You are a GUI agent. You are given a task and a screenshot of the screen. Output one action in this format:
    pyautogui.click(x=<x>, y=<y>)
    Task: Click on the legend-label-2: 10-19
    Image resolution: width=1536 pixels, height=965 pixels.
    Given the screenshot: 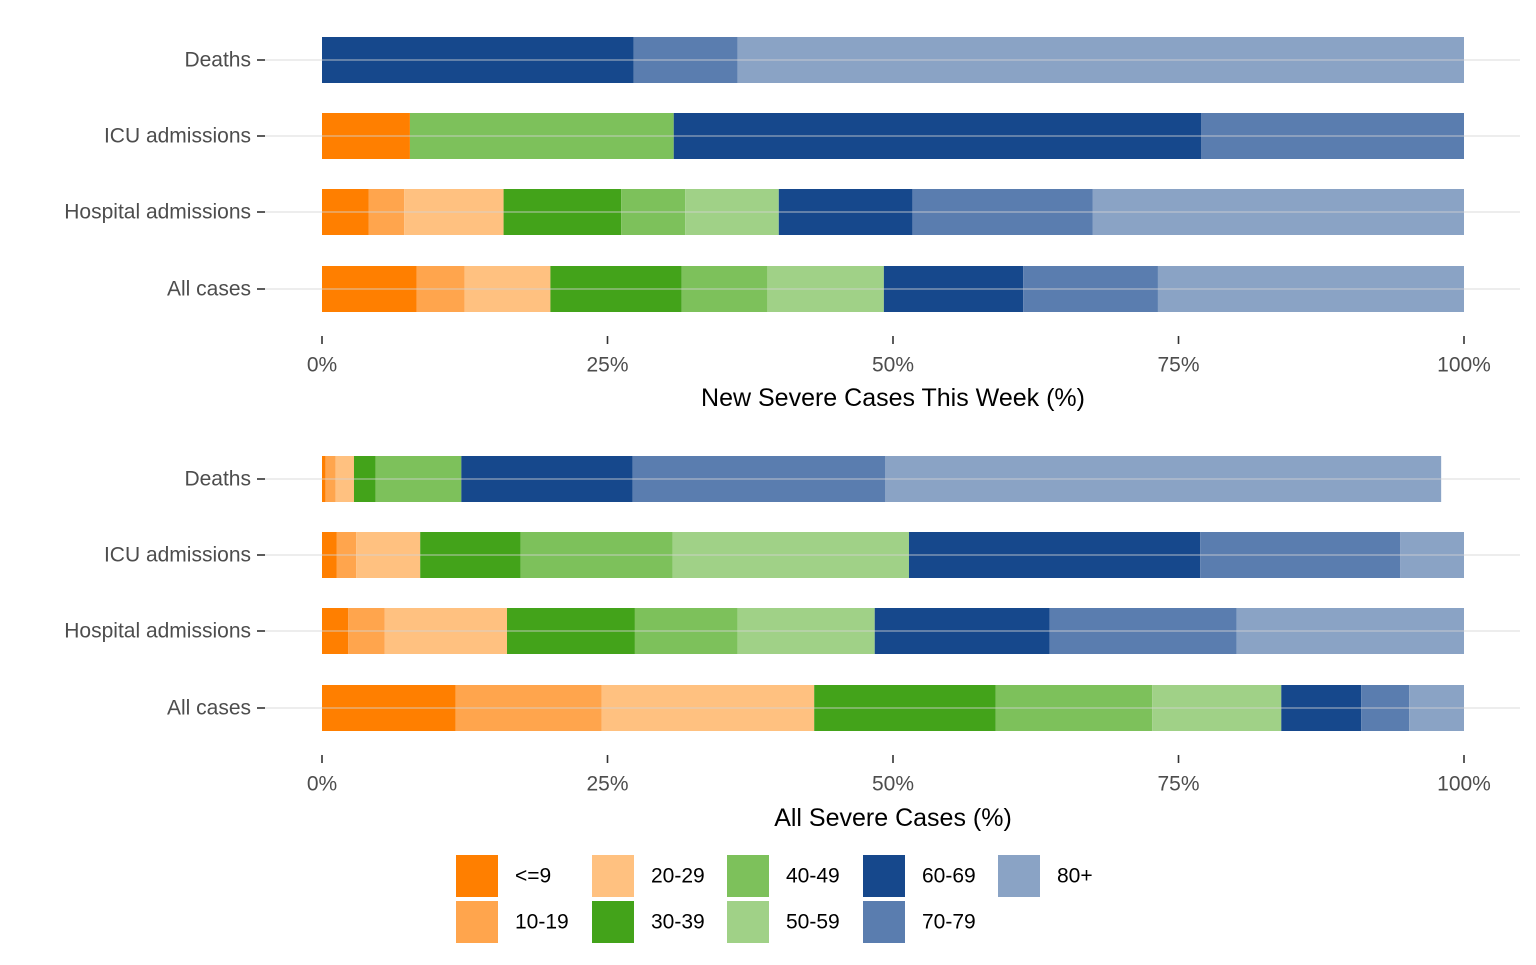 What is the action you would take?
    pyautogui.click(x=542, y=922)
    